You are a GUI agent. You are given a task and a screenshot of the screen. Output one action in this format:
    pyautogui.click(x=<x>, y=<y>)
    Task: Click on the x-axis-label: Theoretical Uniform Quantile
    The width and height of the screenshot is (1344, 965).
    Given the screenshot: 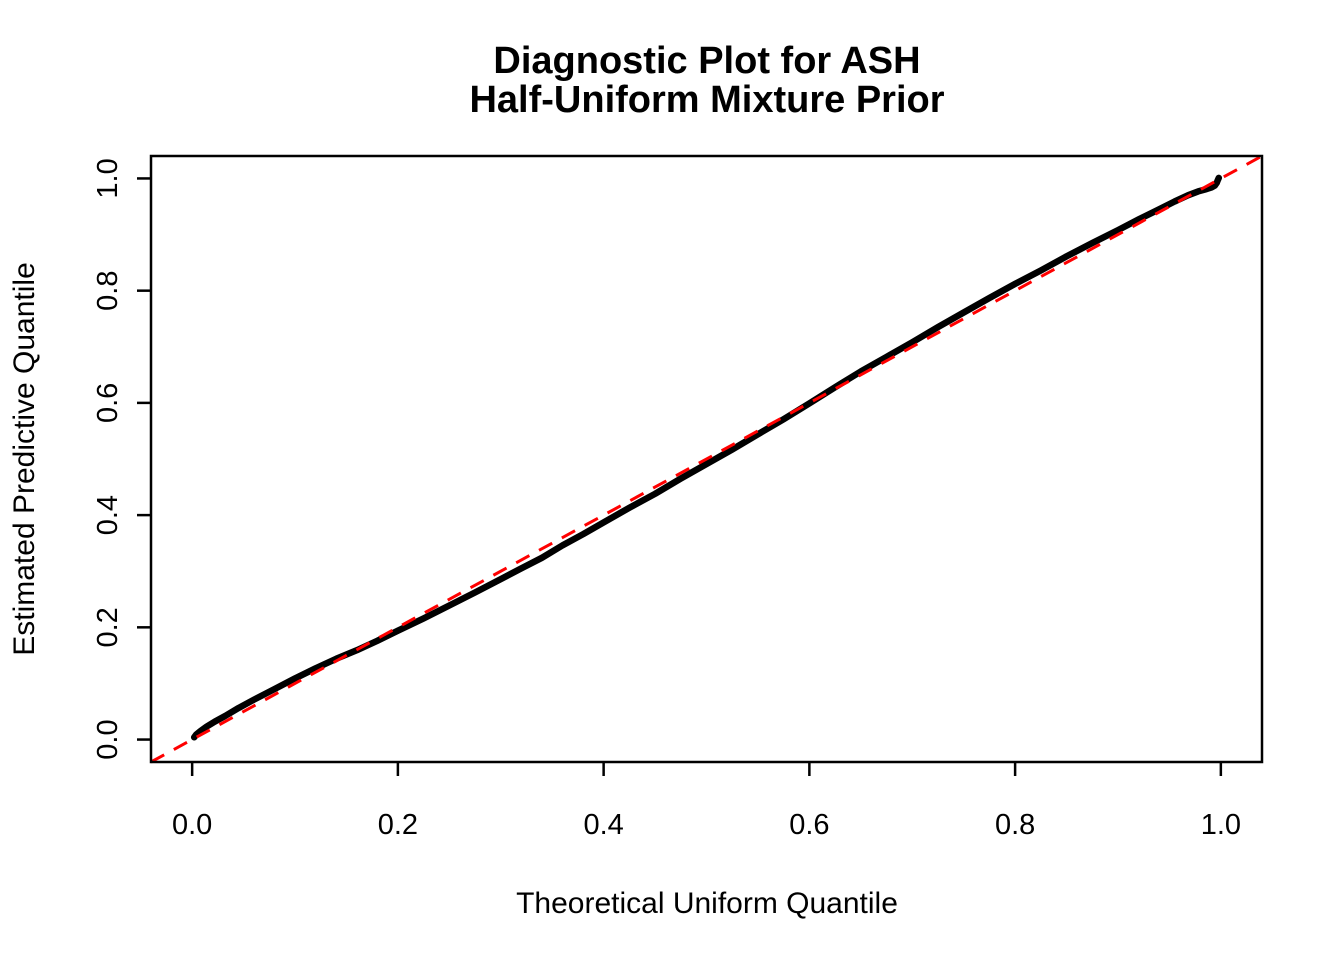 What is the action you would take?
    pyautogui.click(x=707, y=903)
    